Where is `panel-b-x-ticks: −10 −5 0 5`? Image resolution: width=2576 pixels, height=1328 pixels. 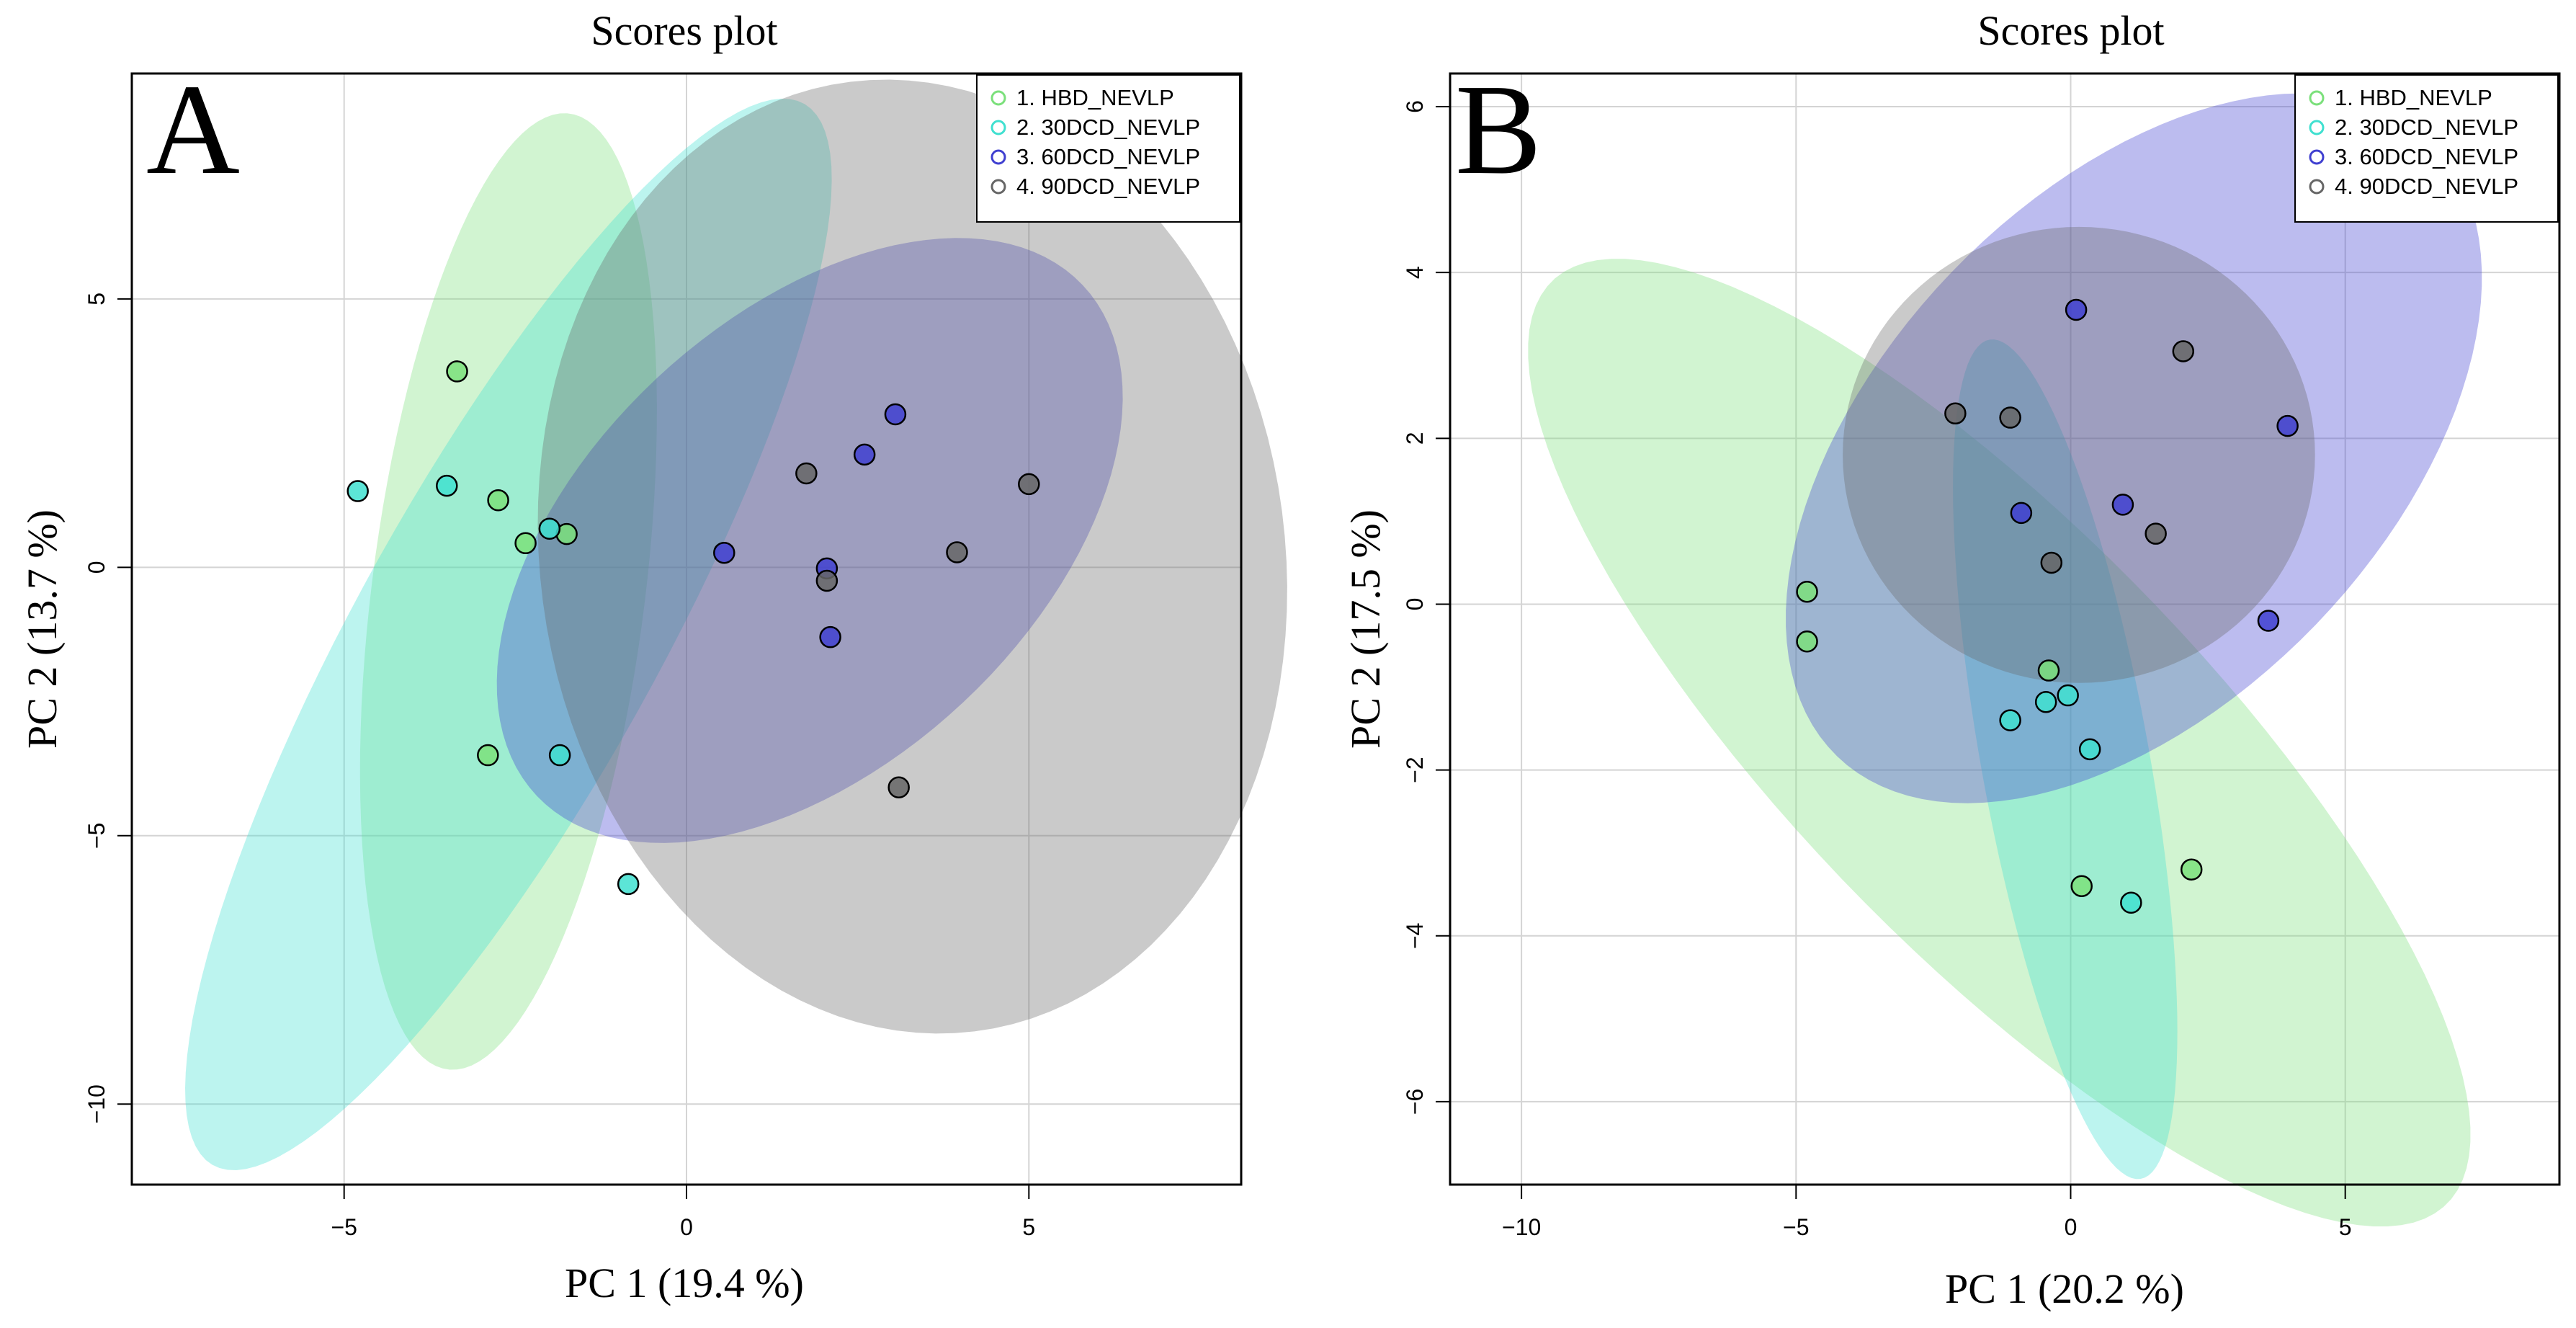 panel-b-x-ticks: −10 −5 0 5 is located at coordinates (1927, 1212).